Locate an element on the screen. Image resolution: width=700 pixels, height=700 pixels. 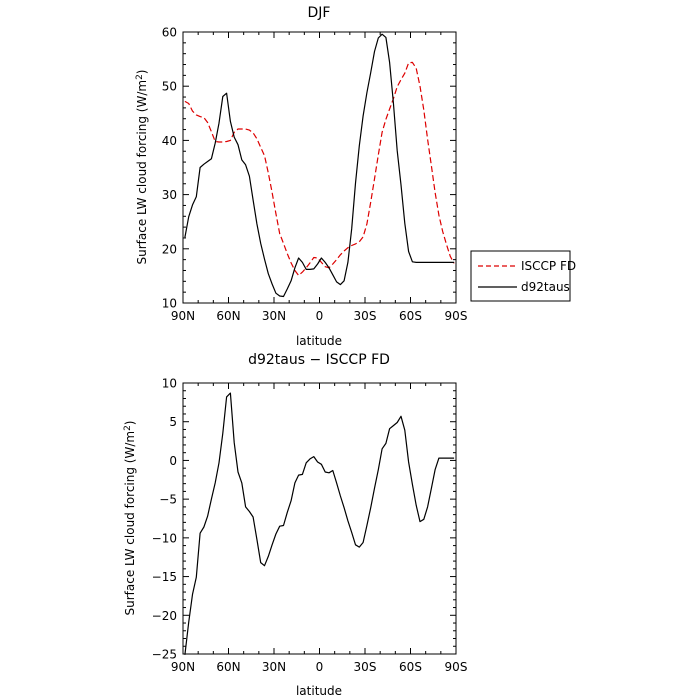
panel-djf-x-tick-label: 90N is located at coordinates (183, 316).